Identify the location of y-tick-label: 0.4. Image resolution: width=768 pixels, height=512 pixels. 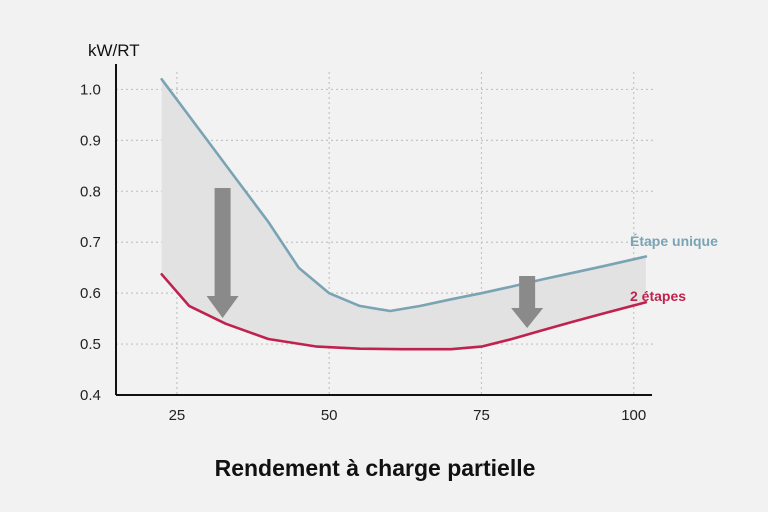
(90, 395).